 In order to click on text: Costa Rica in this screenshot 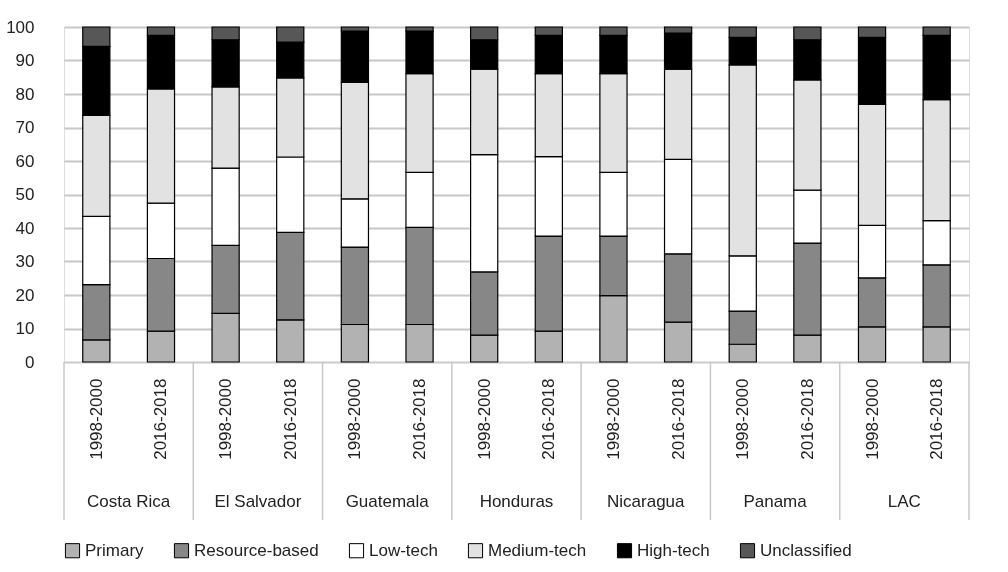, I will do `click(129, 501)`.